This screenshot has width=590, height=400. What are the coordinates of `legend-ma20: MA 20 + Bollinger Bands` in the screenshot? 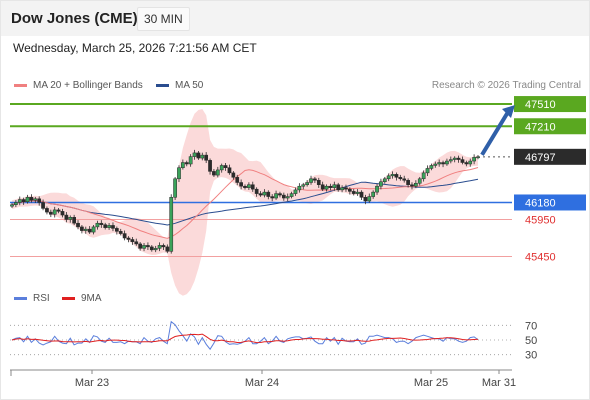 It's located at (78, 85).